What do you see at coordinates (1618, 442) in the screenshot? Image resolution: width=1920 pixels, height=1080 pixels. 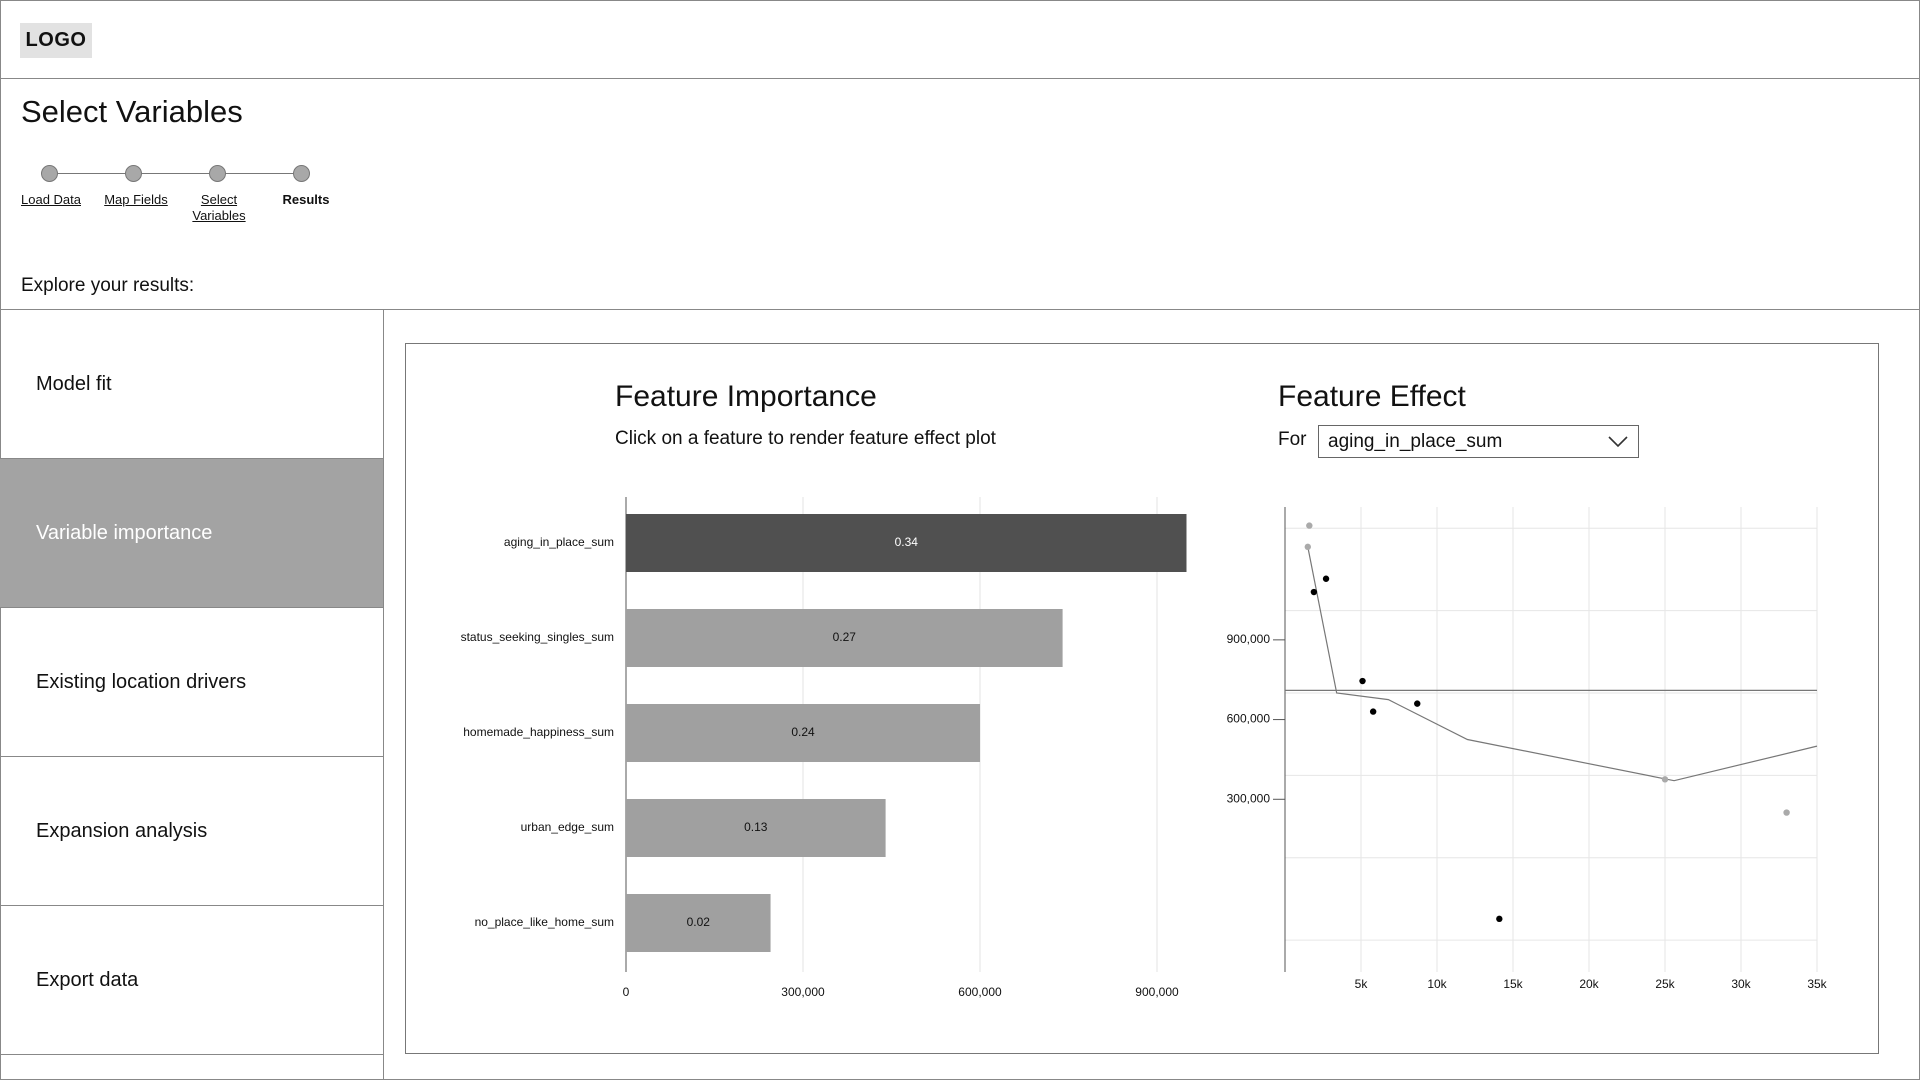 I see `chevron-down-icon` at bounding box center [1618, 442].